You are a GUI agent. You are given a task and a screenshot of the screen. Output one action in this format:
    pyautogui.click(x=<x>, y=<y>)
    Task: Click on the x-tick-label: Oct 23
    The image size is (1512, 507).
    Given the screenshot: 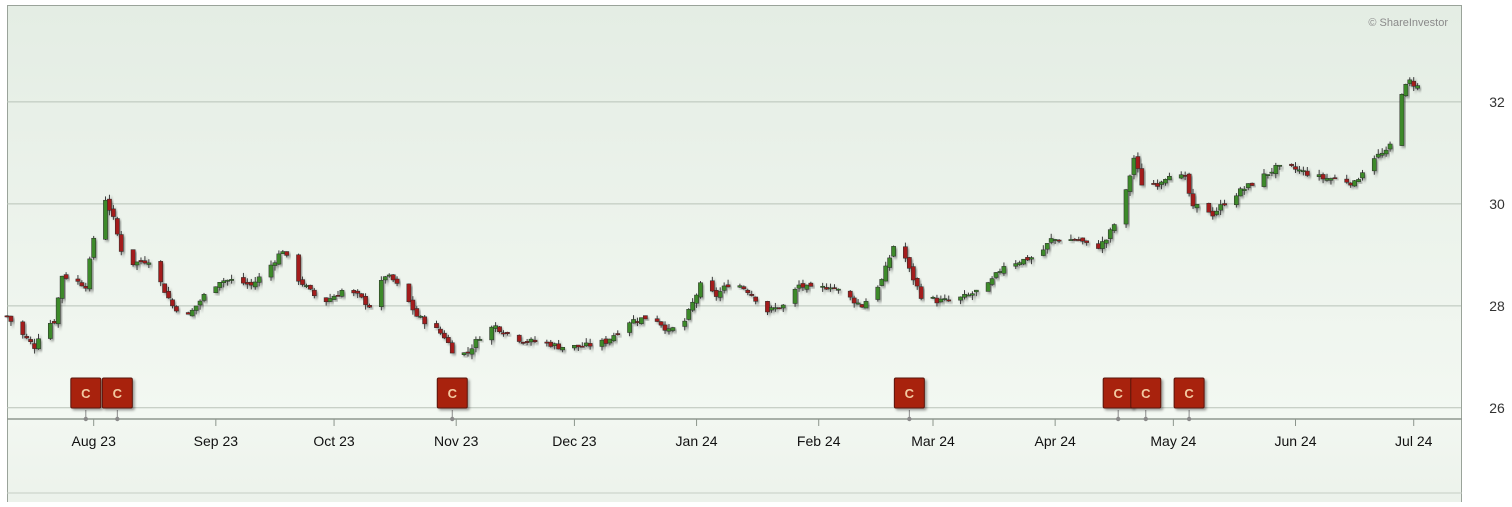 What is the action you would take?
    pyautogui.click(x=333, y=441)
    